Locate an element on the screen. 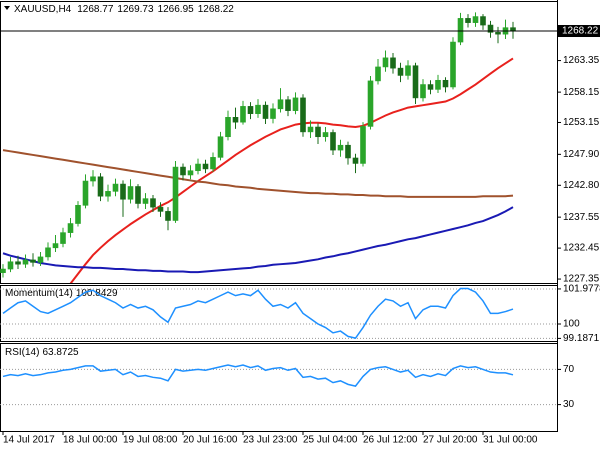 The image size is (600, 450). y-tick-label: 99.1871 is located at coordinates (581, 338).